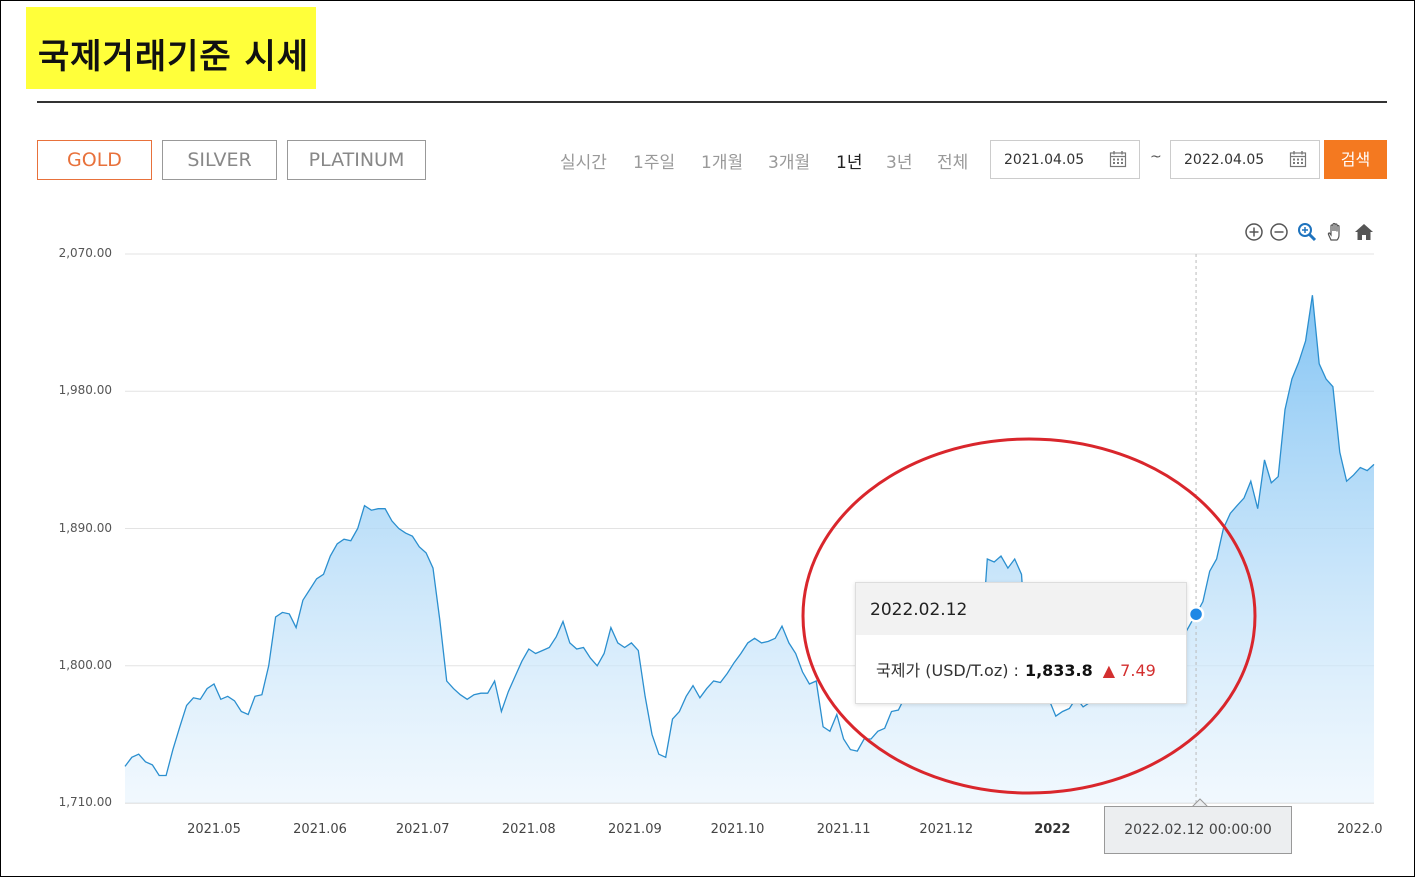  I want to click on x-tick-label: 2021.05, so click(214, 829).